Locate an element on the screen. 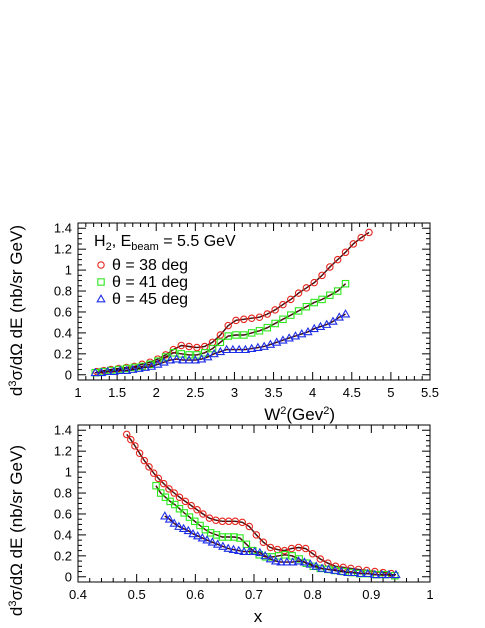 The width and height of the screenshot is (485, 628). top-y-tick-label: 0.4 is located at coordinates (63, 332).